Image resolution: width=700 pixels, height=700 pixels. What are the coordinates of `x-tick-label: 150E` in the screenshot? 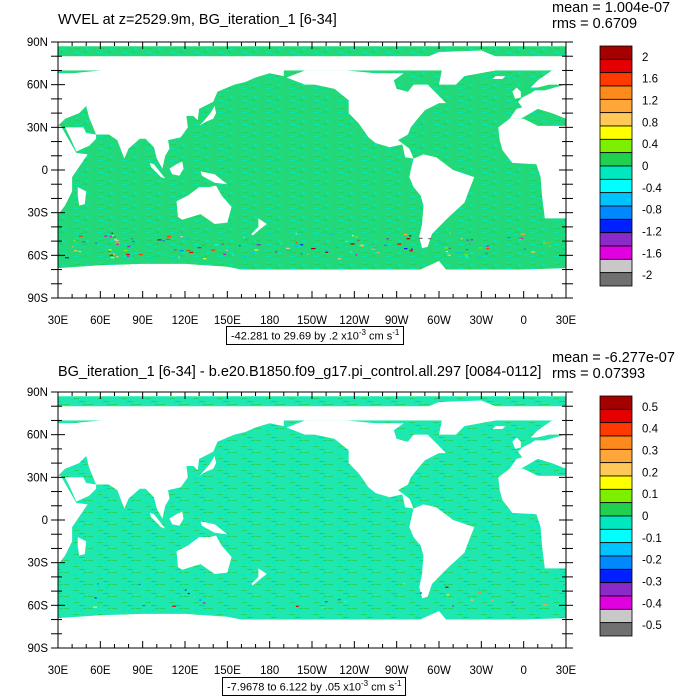 It's located at (227, 321).